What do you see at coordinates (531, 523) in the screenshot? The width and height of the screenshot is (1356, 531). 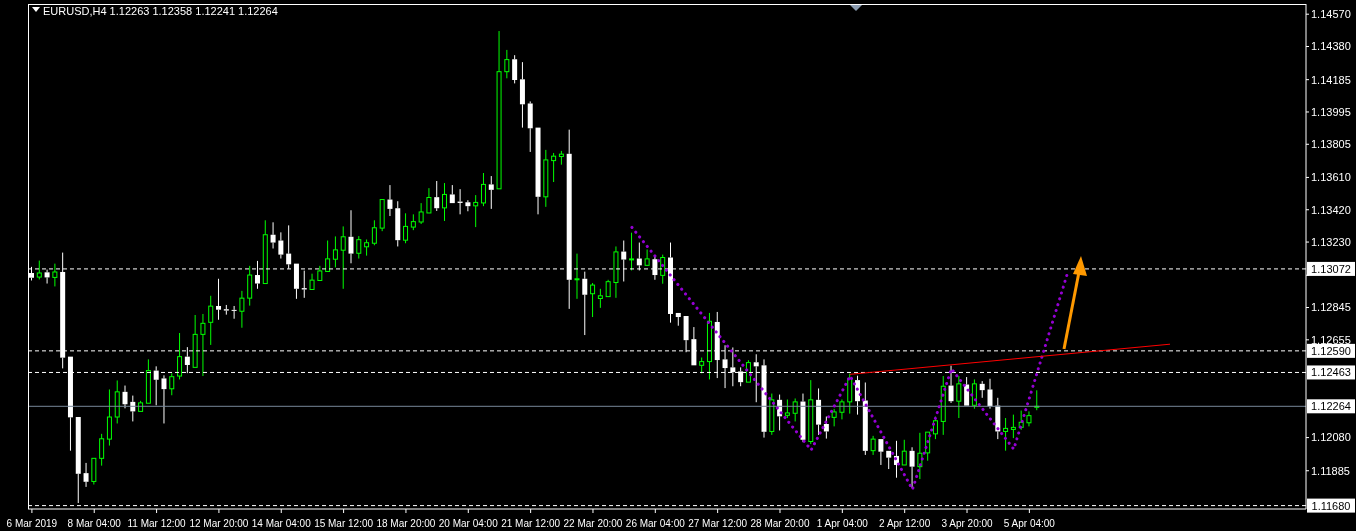 I see `x-tick-label: 21 Mar 12:00` at bounding box center [531, 523].